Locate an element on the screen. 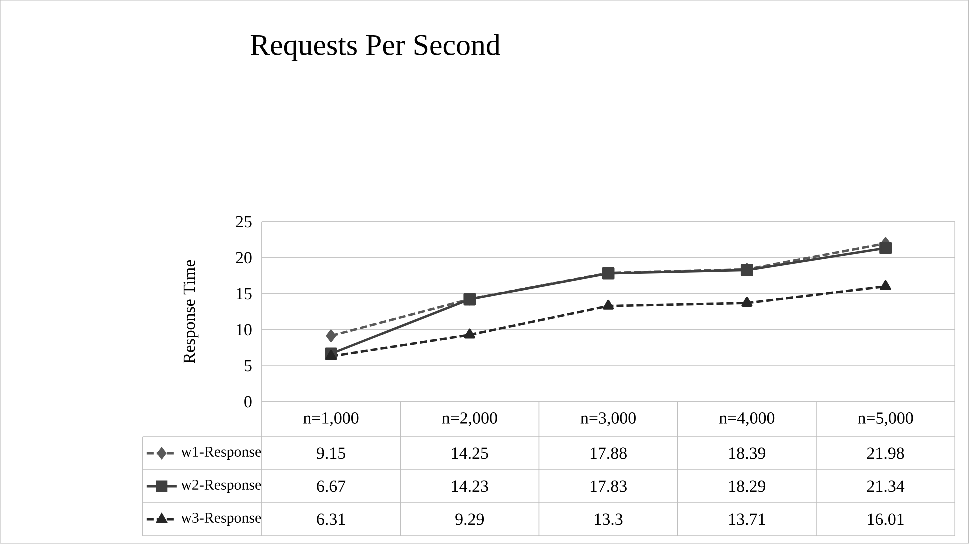  data-label: 9.15 is located at coordinates (331, 454).